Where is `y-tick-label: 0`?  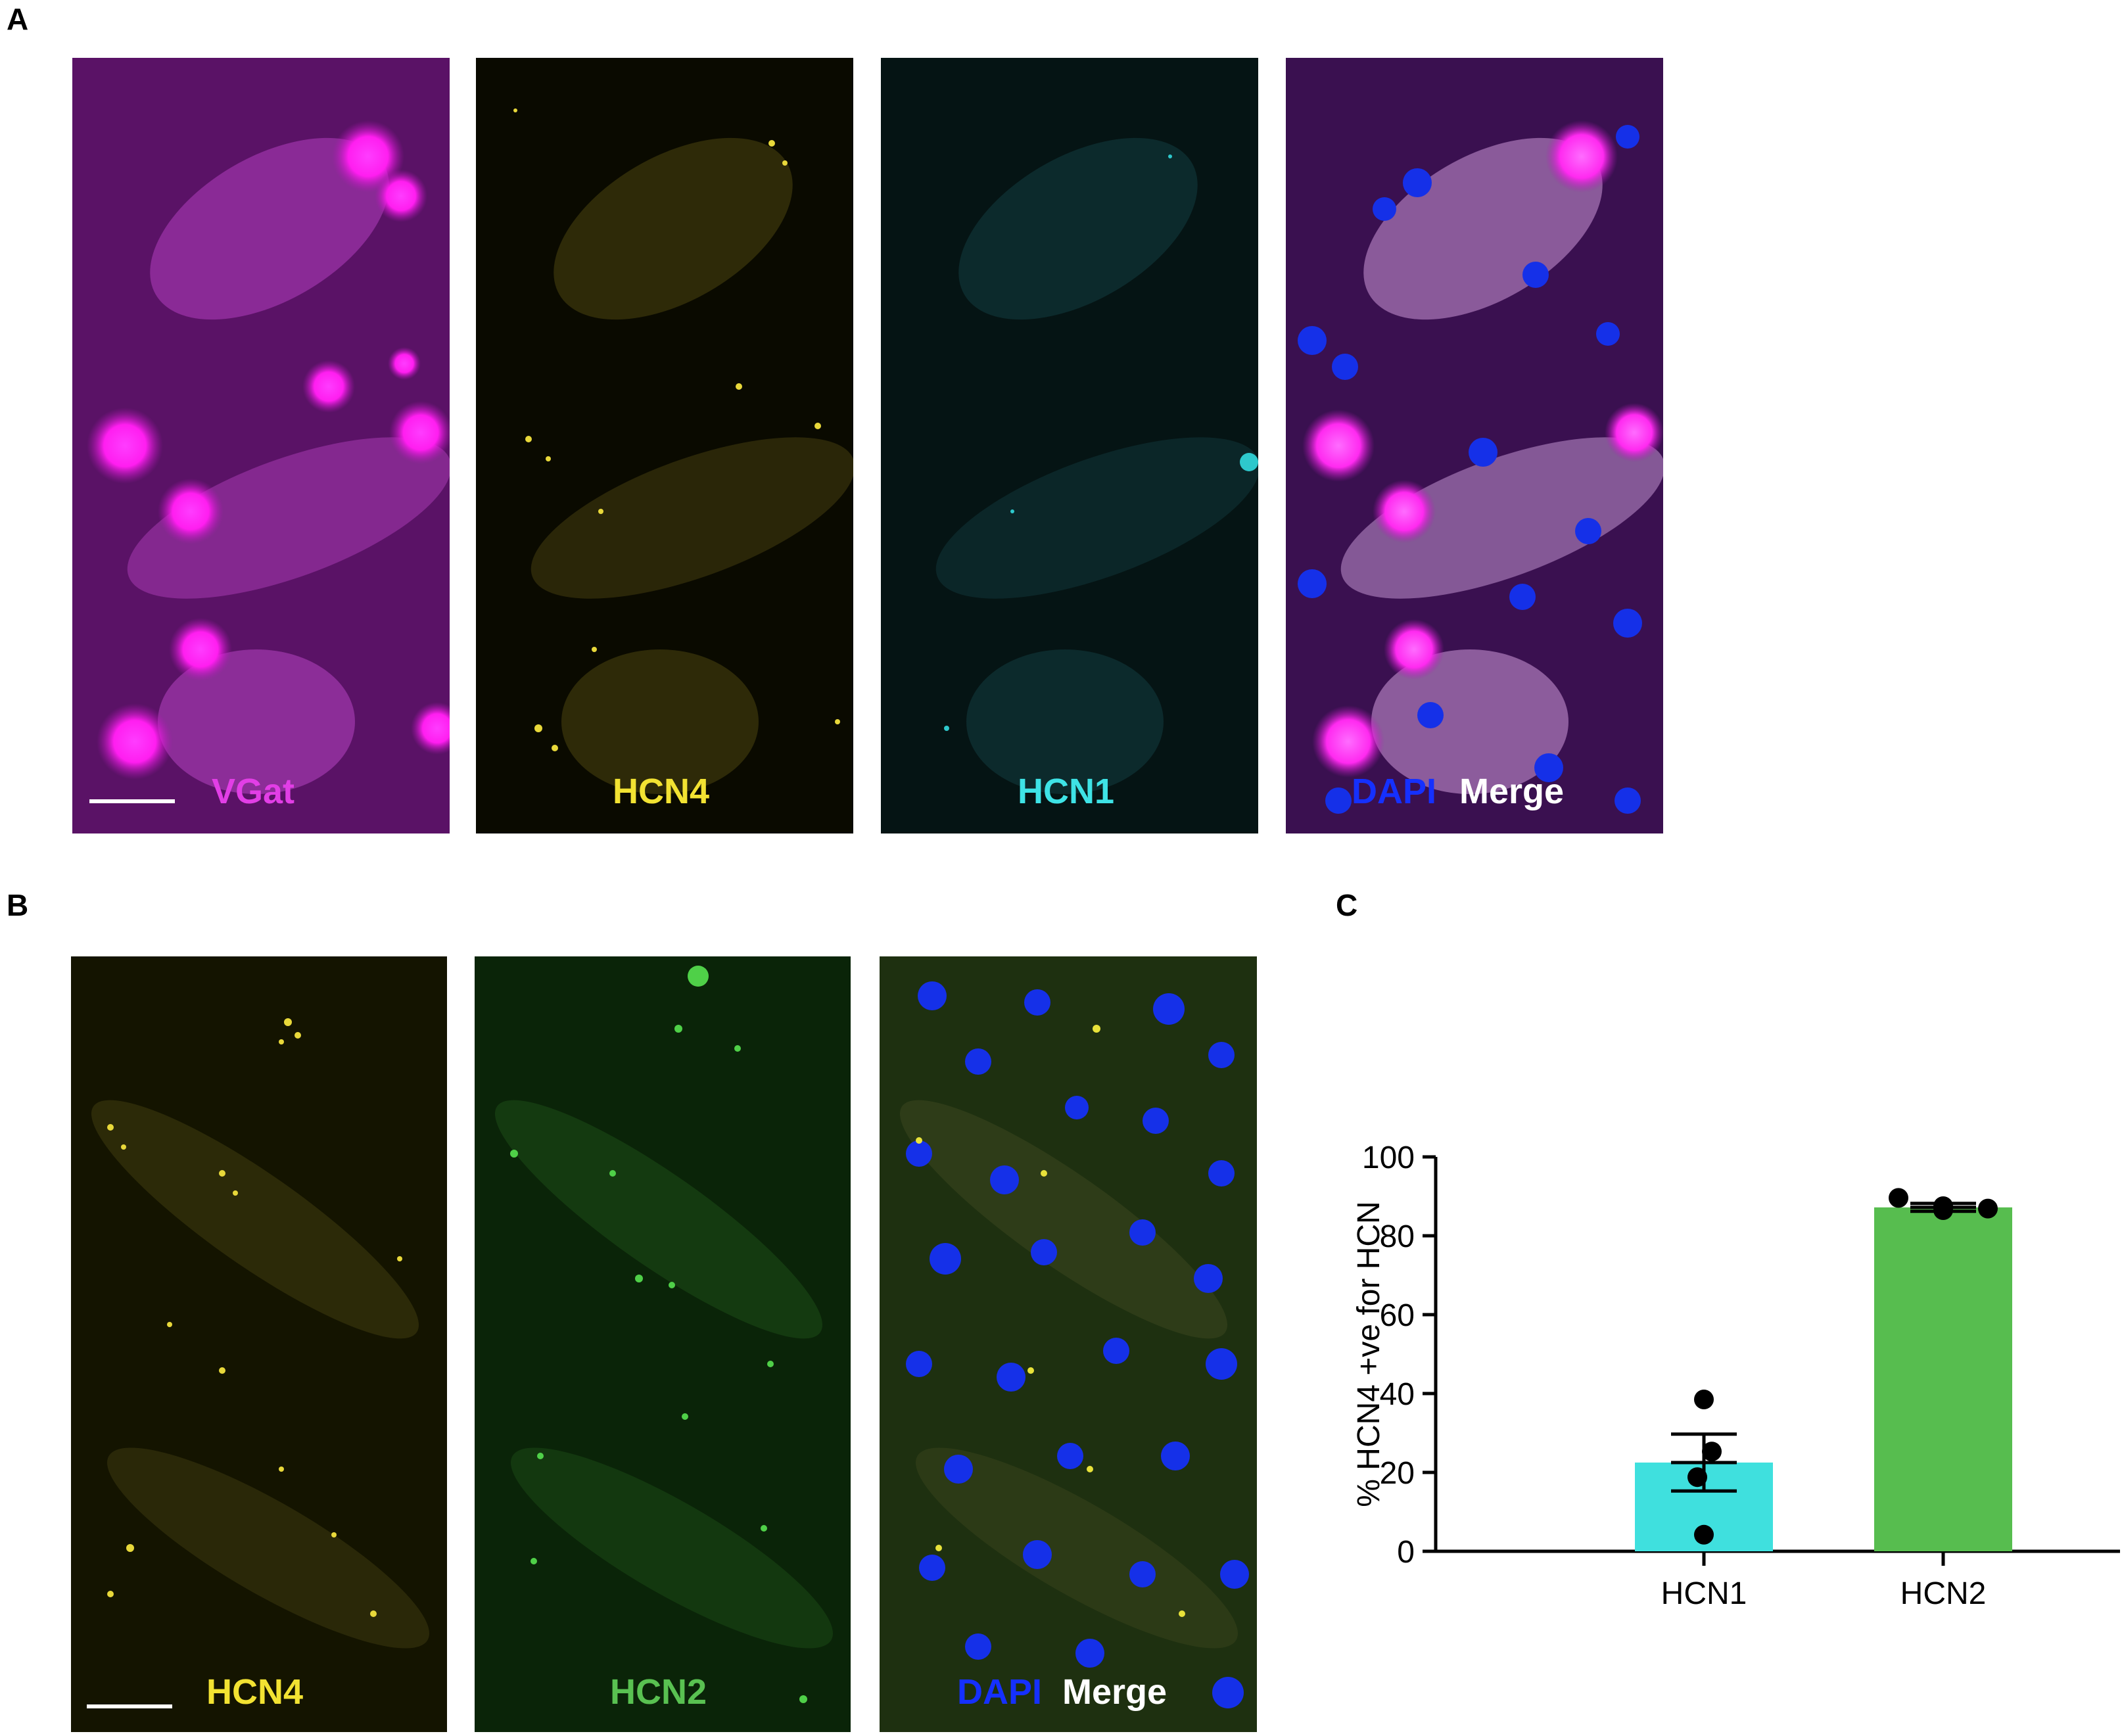 y-tick-label: 0 is located at coordinates (1406, 1552).